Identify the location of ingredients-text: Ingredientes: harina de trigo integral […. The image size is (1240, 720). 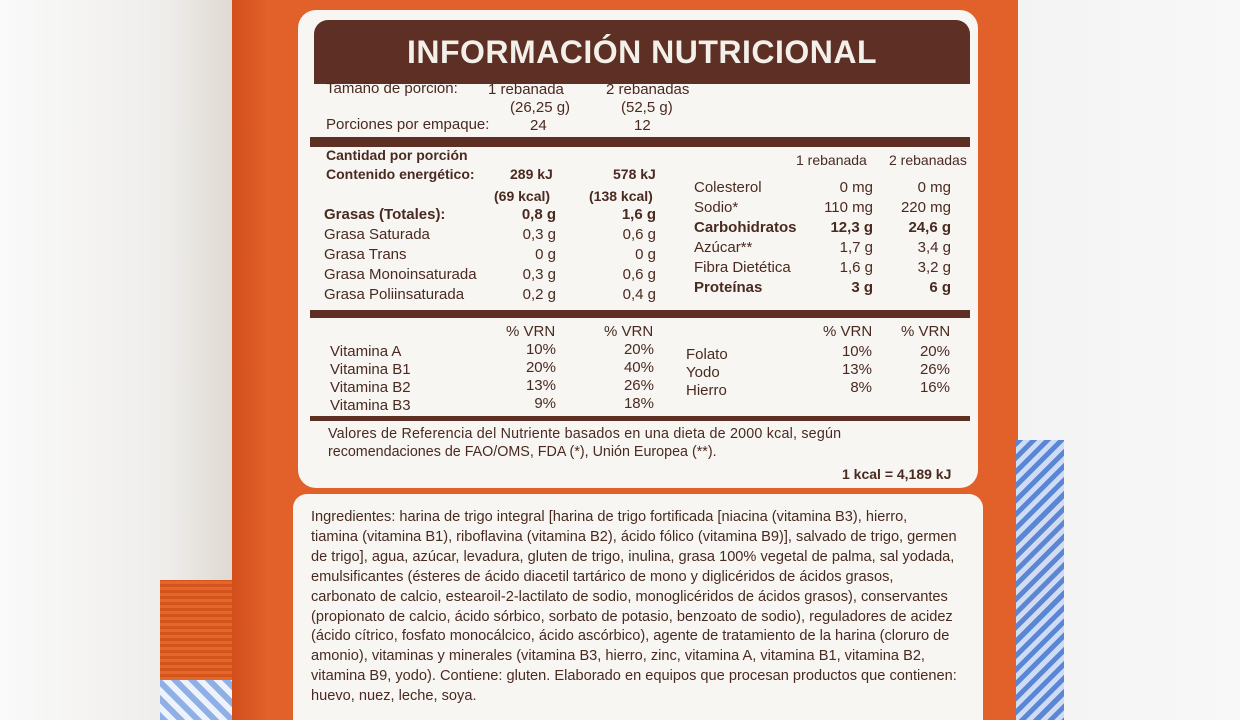
(642, 607).